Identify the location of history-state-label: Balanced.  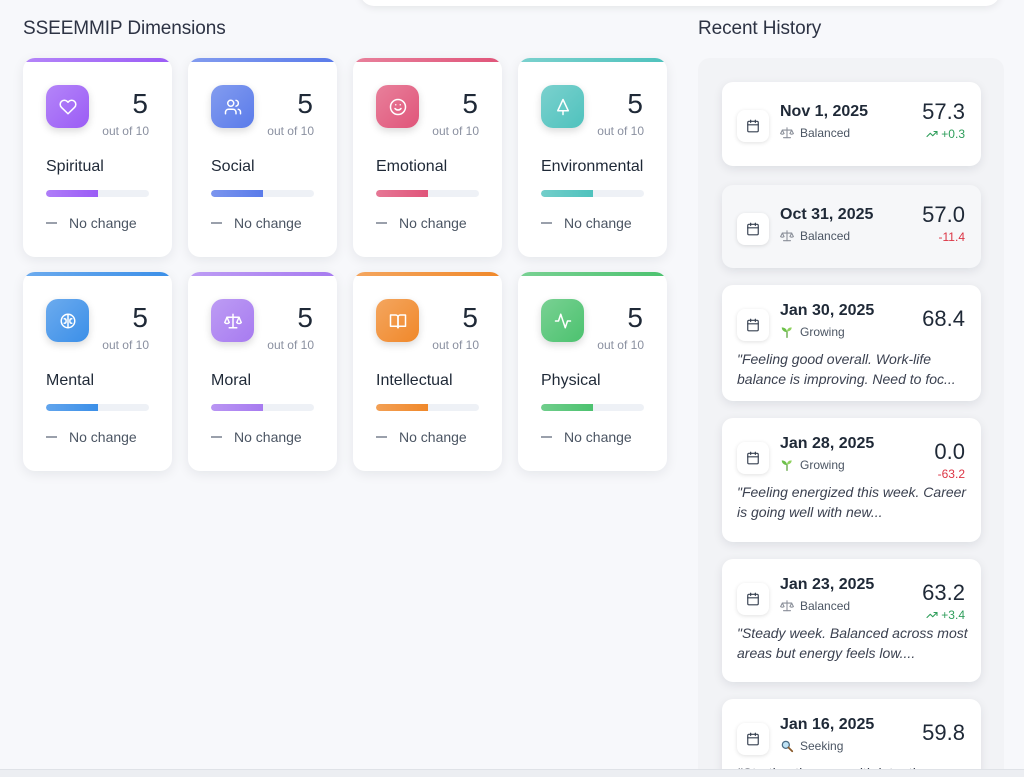
(825, 133).